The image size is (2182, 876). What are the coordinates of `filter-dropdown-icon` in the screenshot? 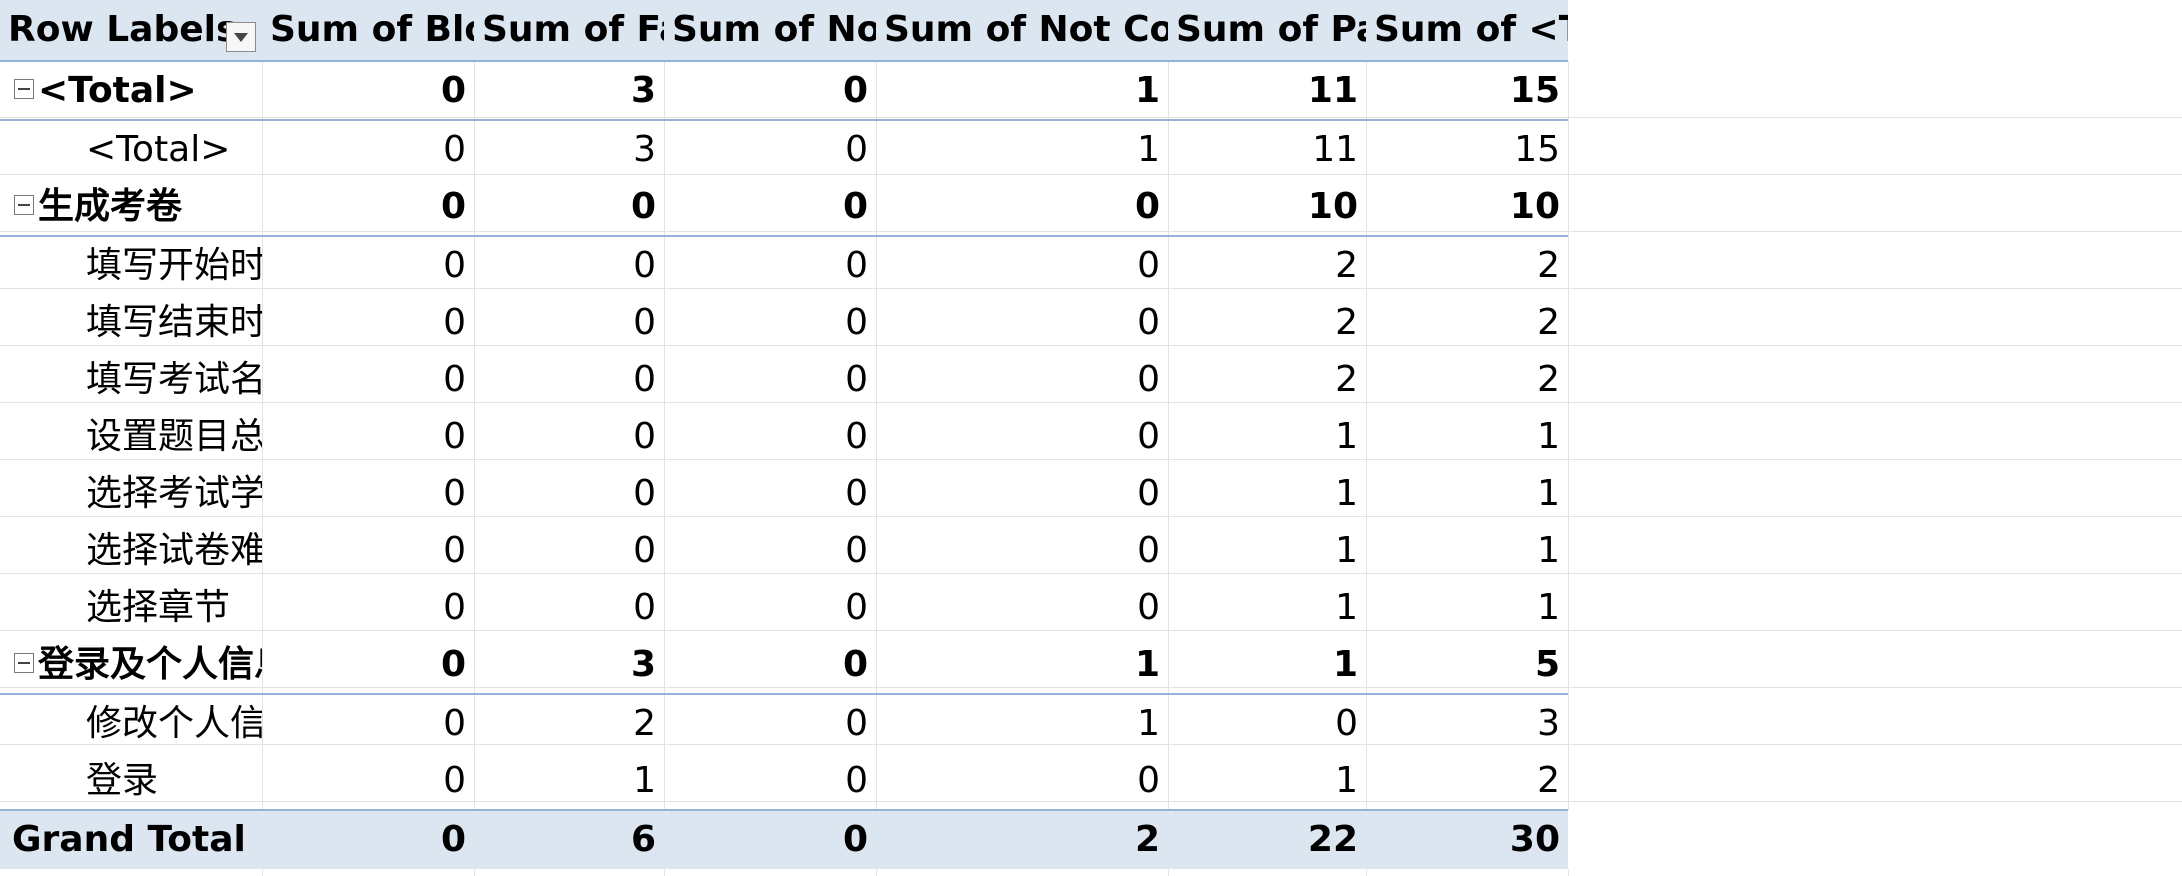 It's located at (241, 37).